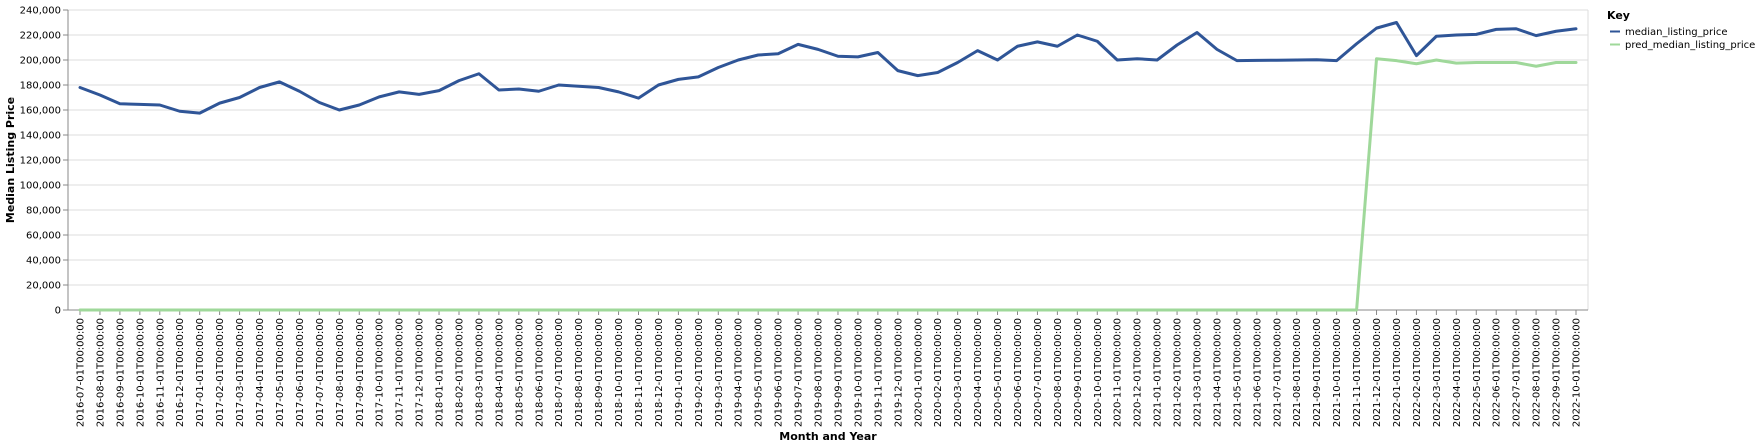 The height and width of the screenshot is (447, 1759). What do you see at coordinates (739, 372) in the screenshot?
I see `x-tick-label: 2019-04-01T00:00:00` at bounding box center [739, 372].